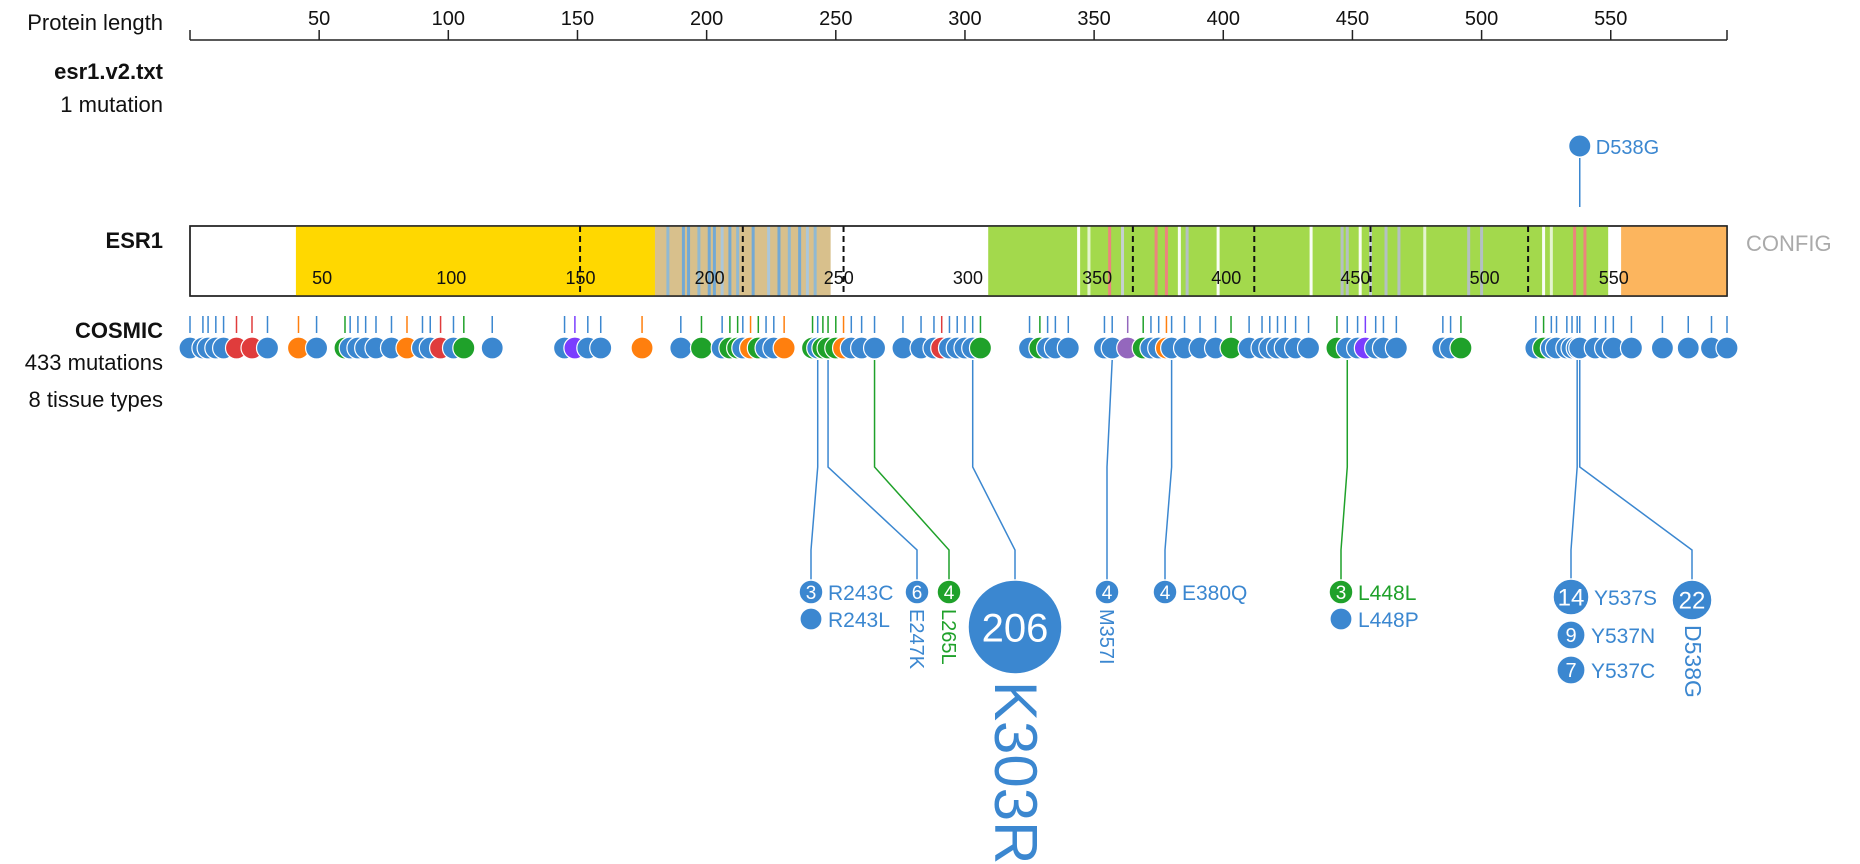 This screenshot has width=1860, height=864. What do you see at coordinates (95, 399) in the screenshot?
I see `cosmic-tissue-count: 8 tissue types` at bounding box center [95, 399].